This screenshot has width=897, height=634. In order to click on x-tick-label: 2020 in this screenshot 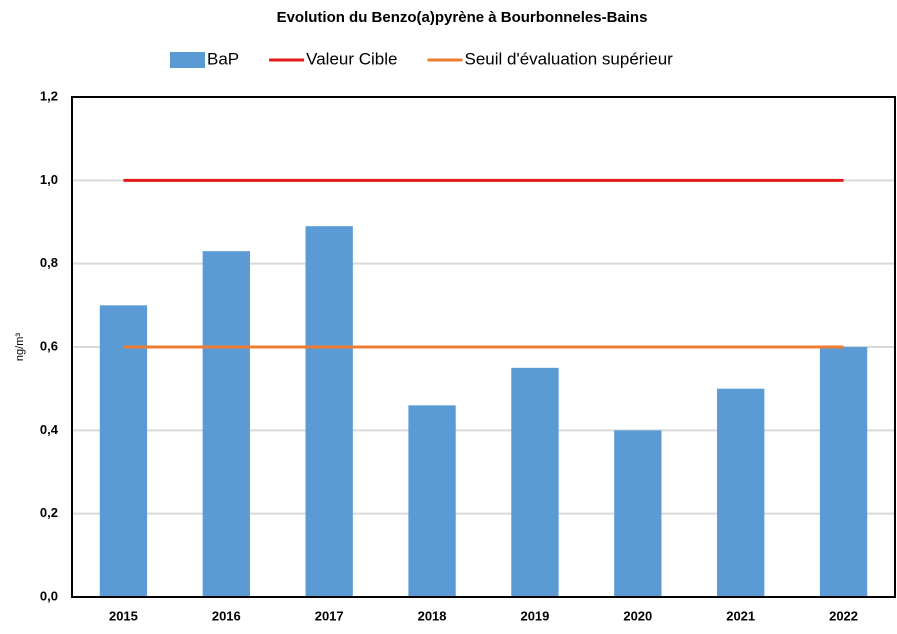, I will do `click(637, 615)`.